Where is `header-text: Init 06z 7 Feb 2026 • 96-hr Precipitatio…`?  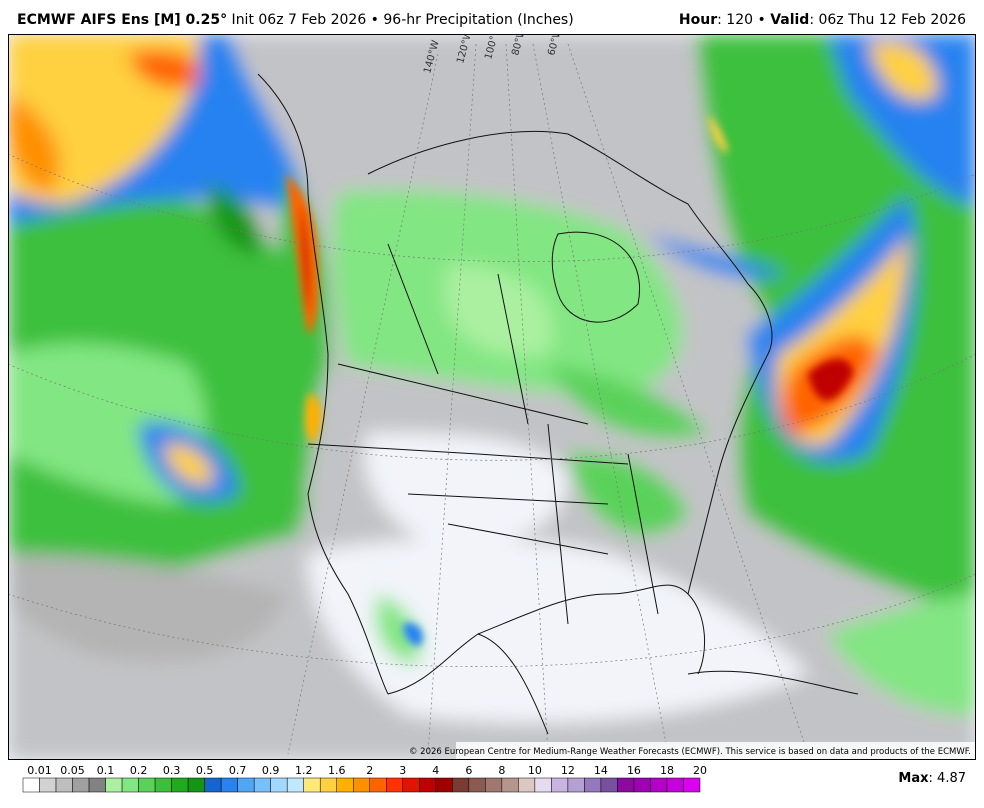 header-text: Init 06z 7 Feb 2026 • 96-hr Precipitatio… is located at coordinates (400, 20).